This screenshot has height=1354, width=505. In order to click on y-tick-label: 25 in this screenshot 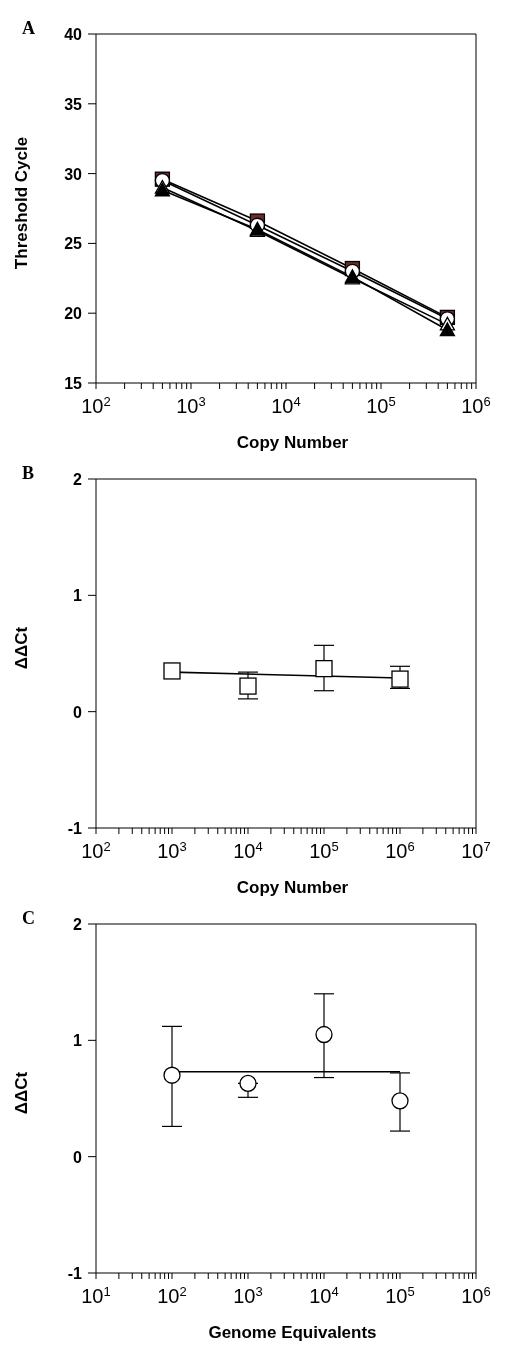, I will do `click(73, 244)`.